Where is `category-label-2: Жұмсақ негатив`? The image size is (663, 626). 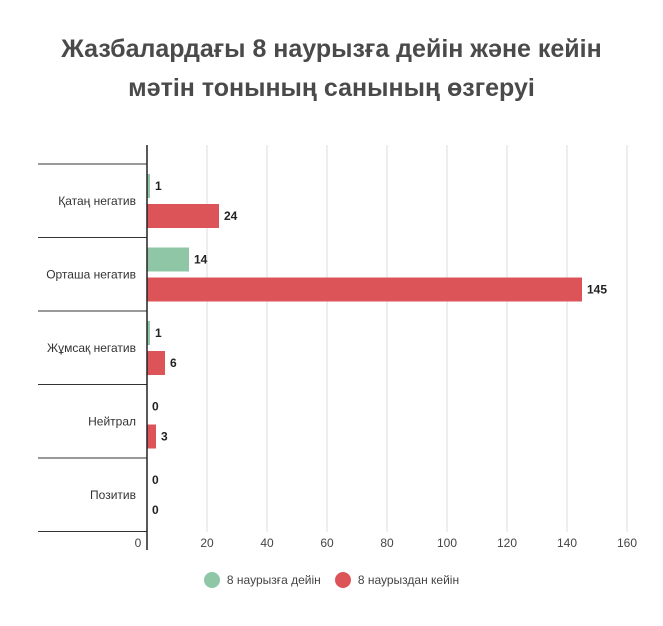
category-label-2: Жұмсақ негатив is located at coordinates (91, 348).